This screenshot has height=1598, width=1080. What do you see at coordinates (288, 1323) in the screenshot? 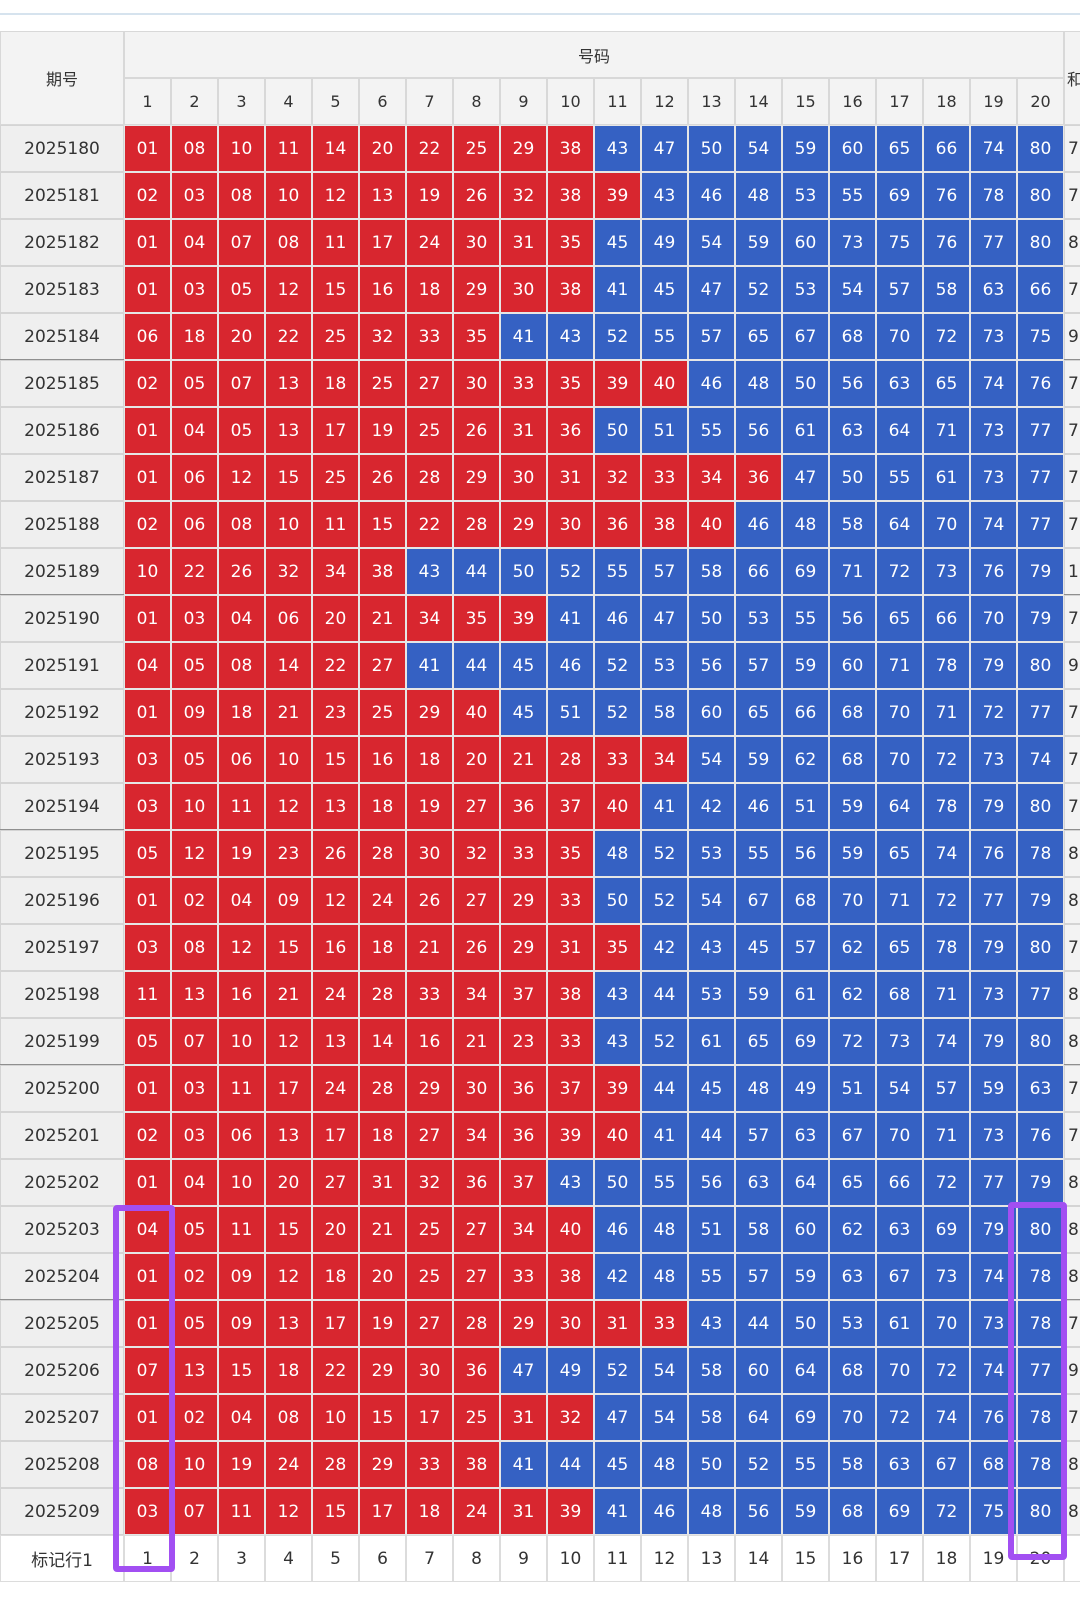
I see `number-cell: 13` at bounding box center [288, 1323].